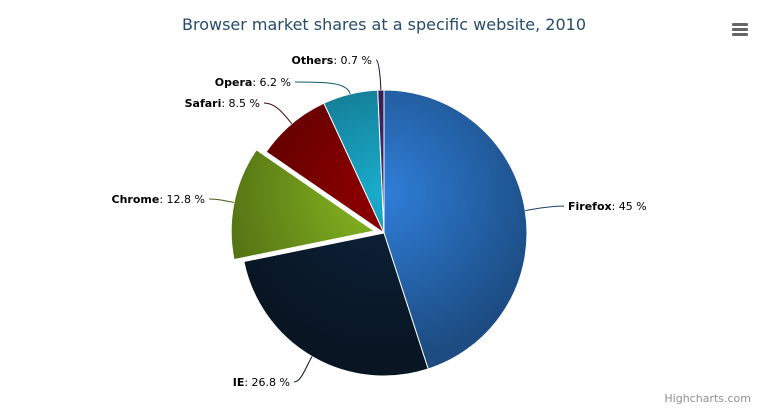  I want to click on data-label-name: Safari, so click(203, 103).